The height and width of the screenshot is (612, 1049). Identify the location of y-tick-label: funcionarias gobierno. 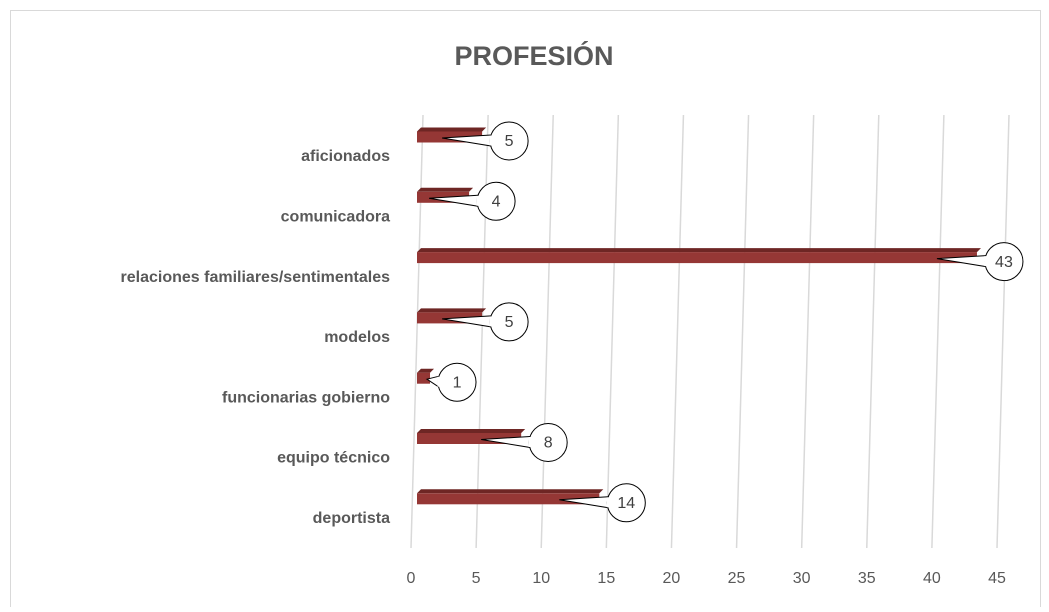
(306, 397).